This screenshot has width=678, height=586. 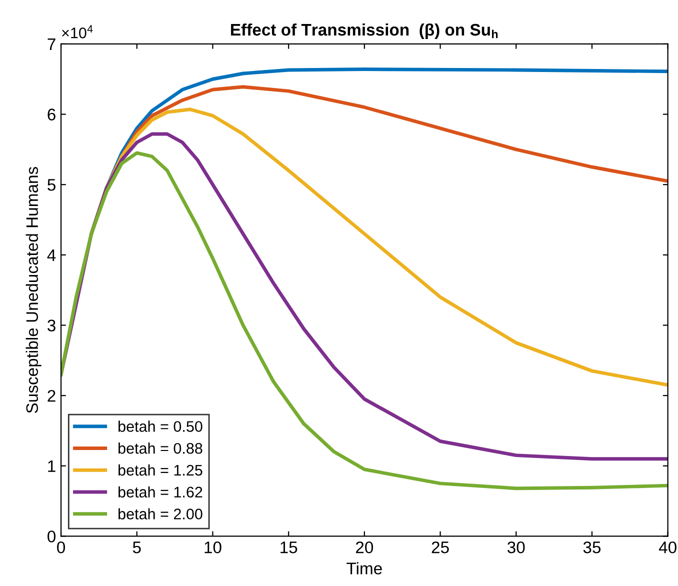 I want to click on x-tick-label: 35, so click(x=592, y=547).